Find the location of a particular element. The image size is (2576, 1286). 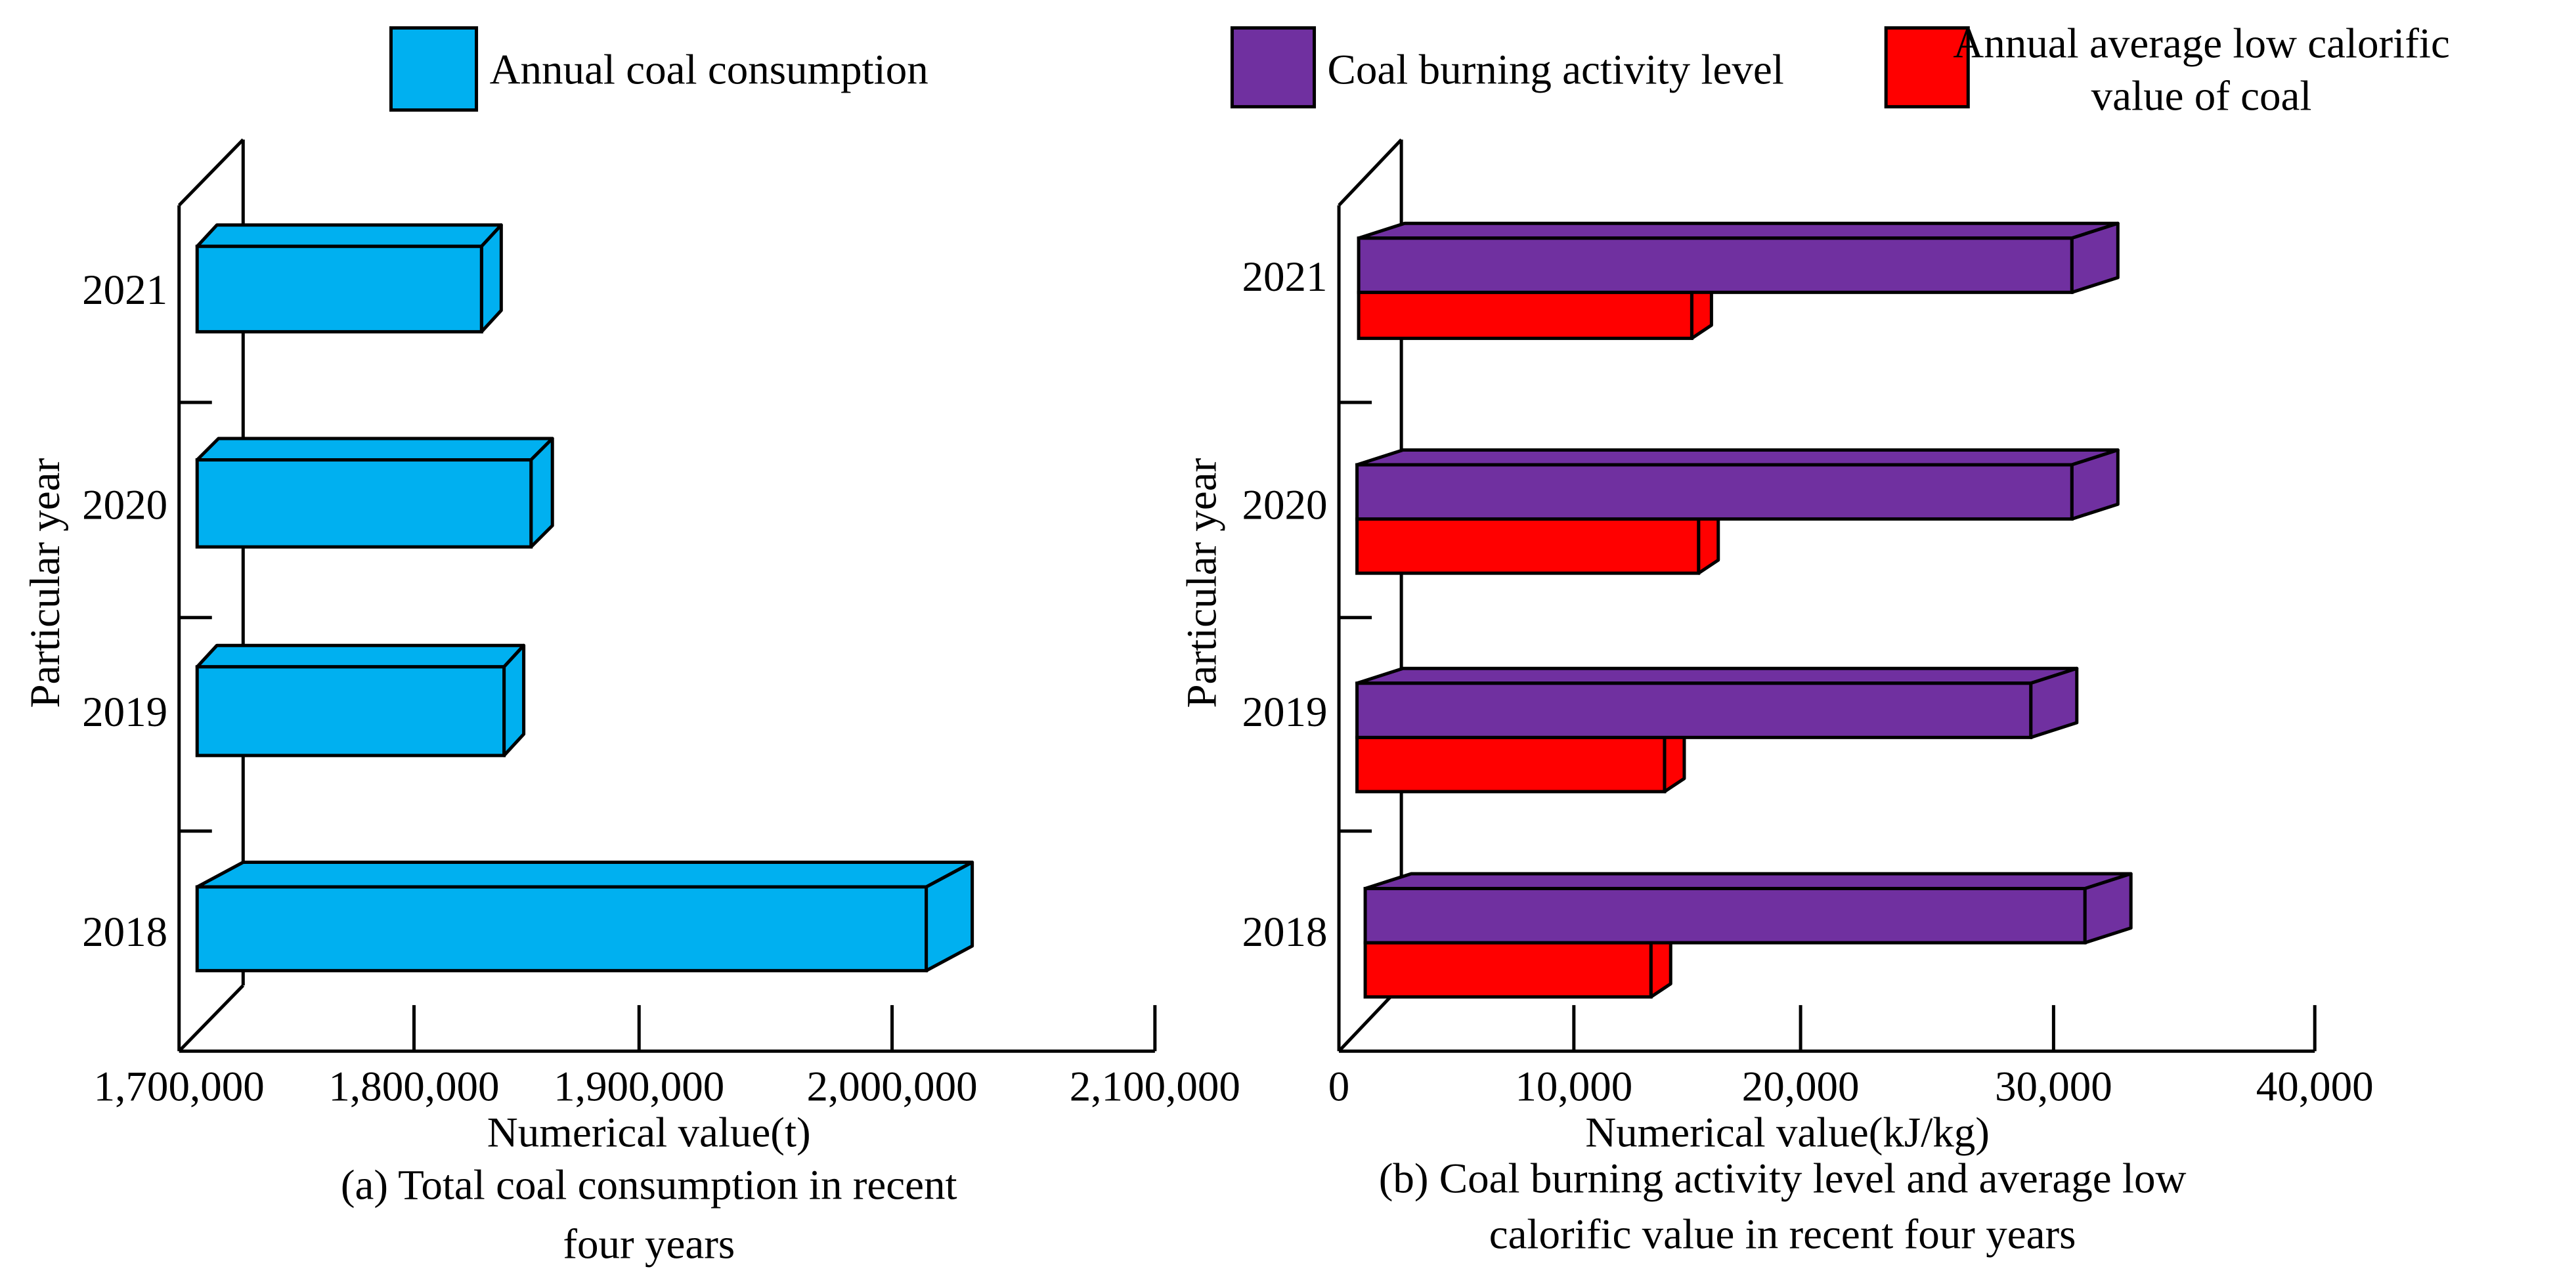

bar-activity-level-2019-top is located at coordinates (1717, 675).